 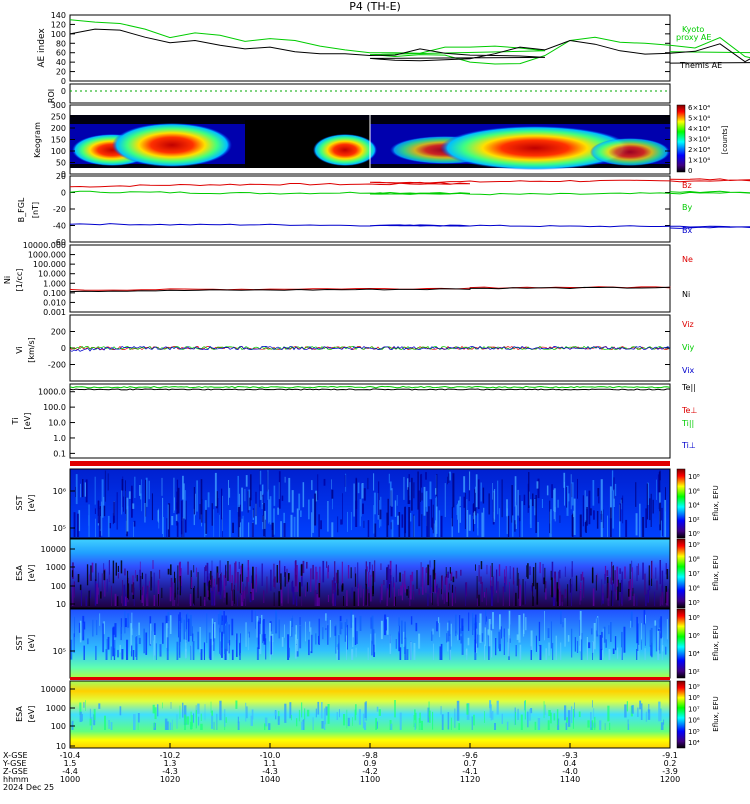 What do you see at coordinates (59, 242) in the screenshot?
I see `b-ytick-label-0: -60` at bounding box center [59, 242].